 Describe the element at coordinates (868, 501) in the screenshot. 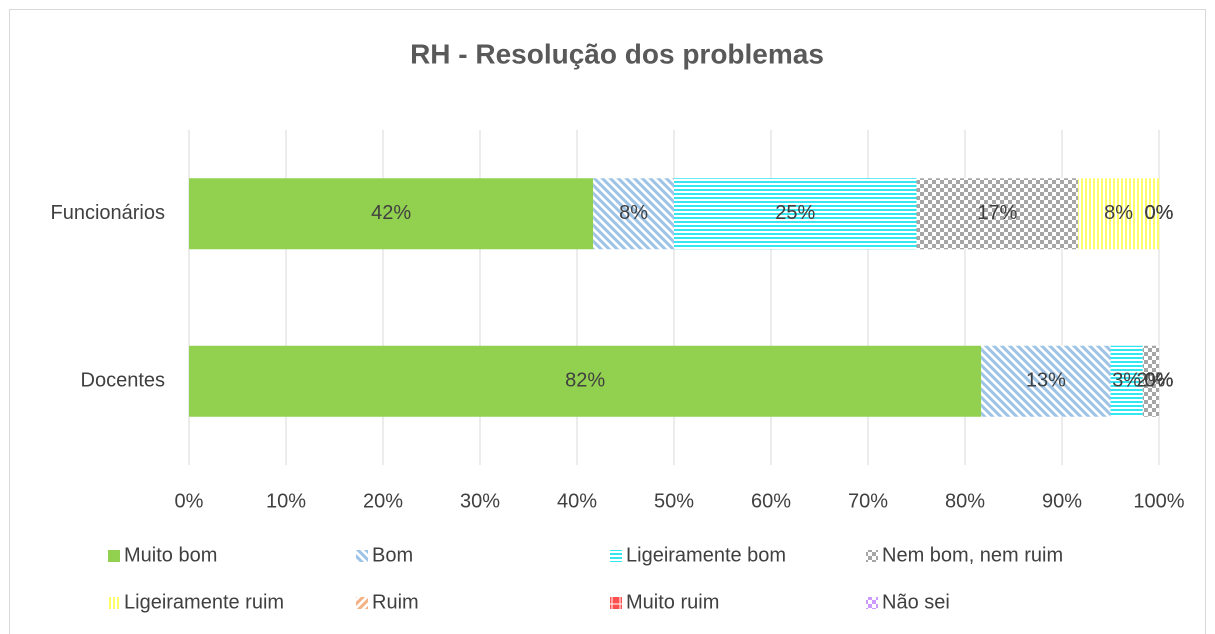

I see `x-tick-label: 70%` at that location.